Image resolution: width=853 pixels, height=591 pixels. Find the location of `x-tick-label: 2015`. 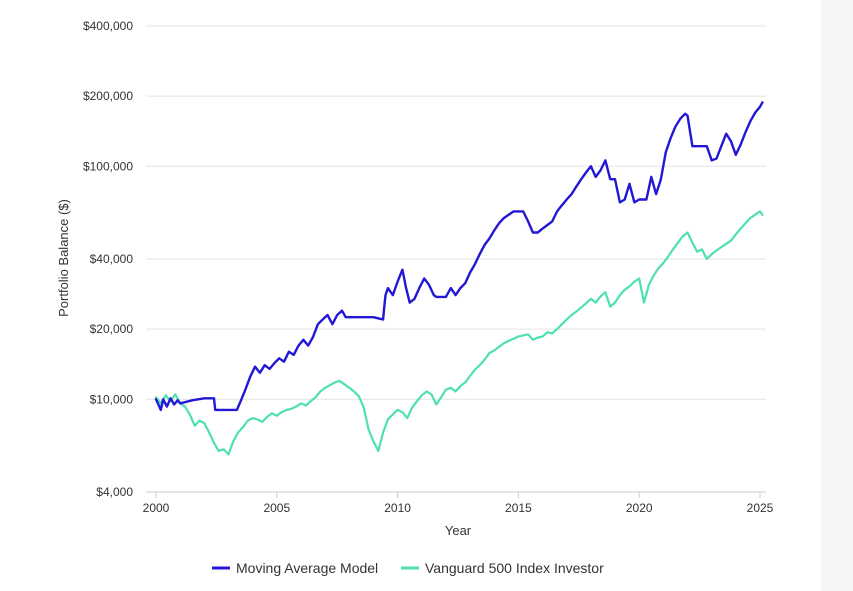

x-tick-label: 2015 is located at coordinates (518, 508).